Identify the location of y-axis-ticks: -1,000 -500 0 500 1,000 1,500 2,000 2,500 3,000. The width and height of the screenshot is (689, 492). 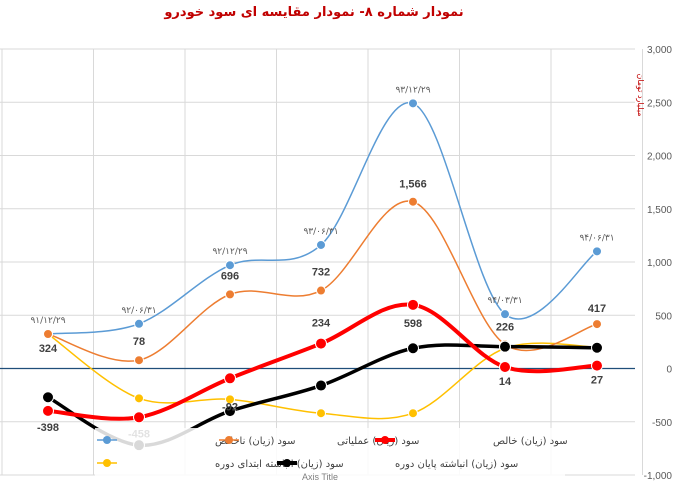
(658, 263).